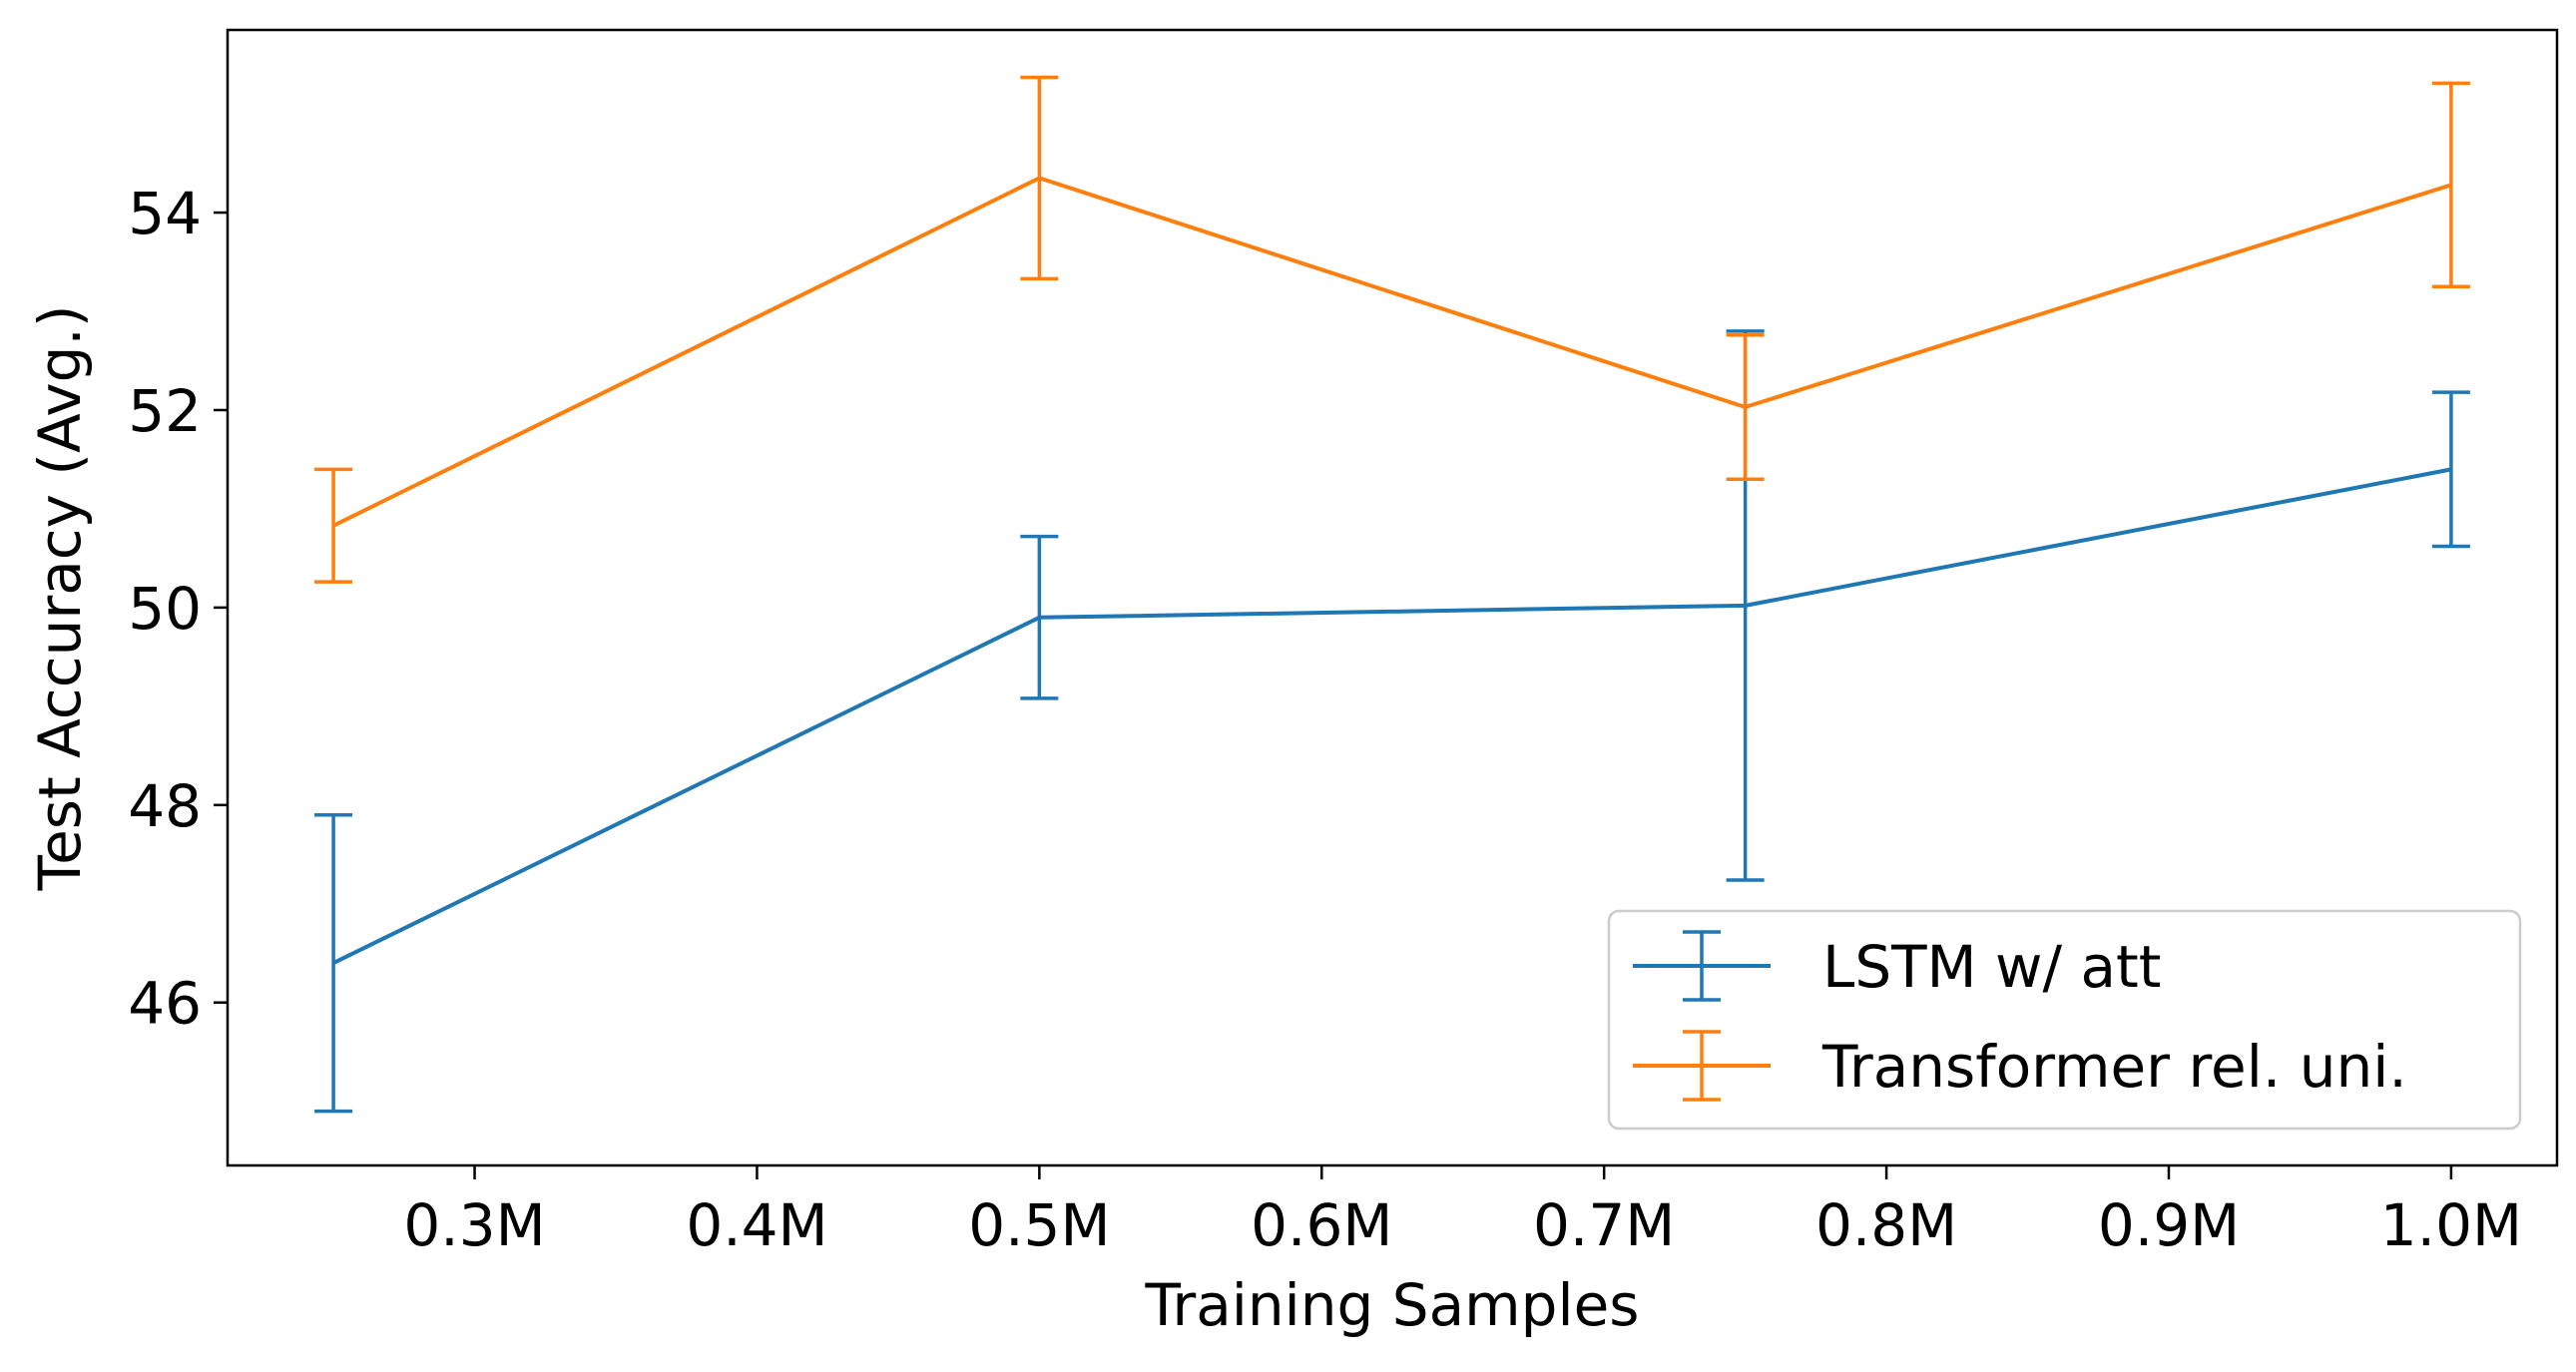 The width and height of the screenshot is (2576, 1372). What do you see at coordinates (165, 806) in the screenshot?
I see `y-tick-label: 48` at bounding box center [165, 806].